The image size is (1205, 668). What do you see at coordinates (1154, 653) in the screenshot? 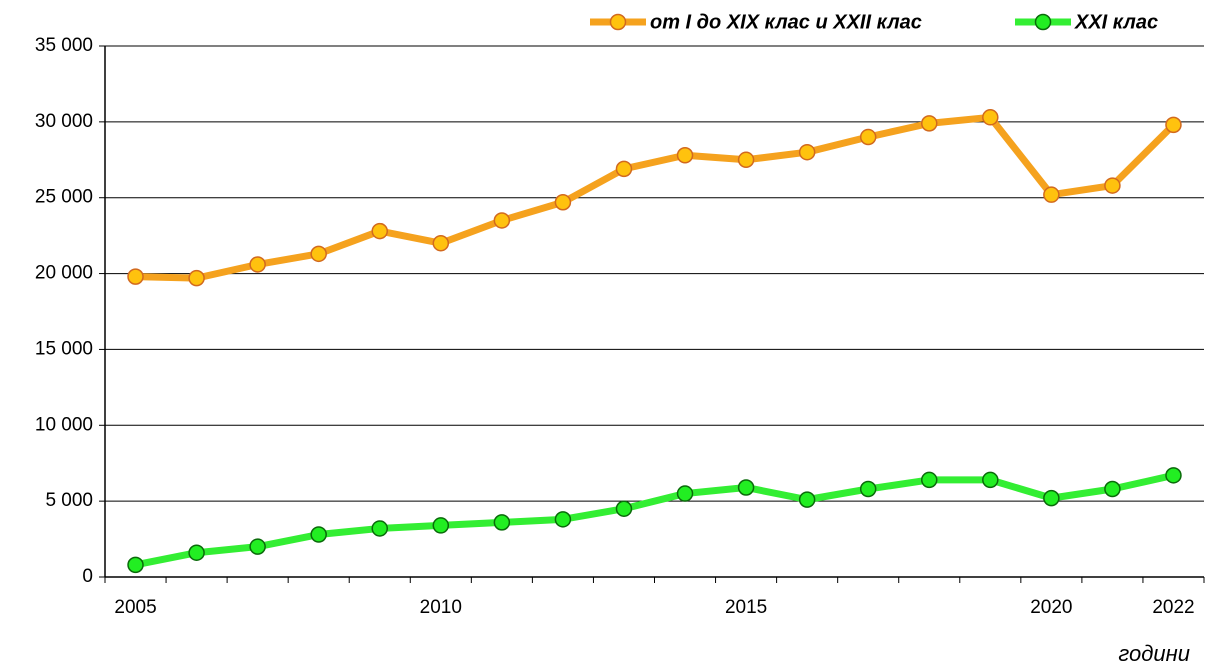
I see `x-axis-label: години` at bounding box center [1154, 653].